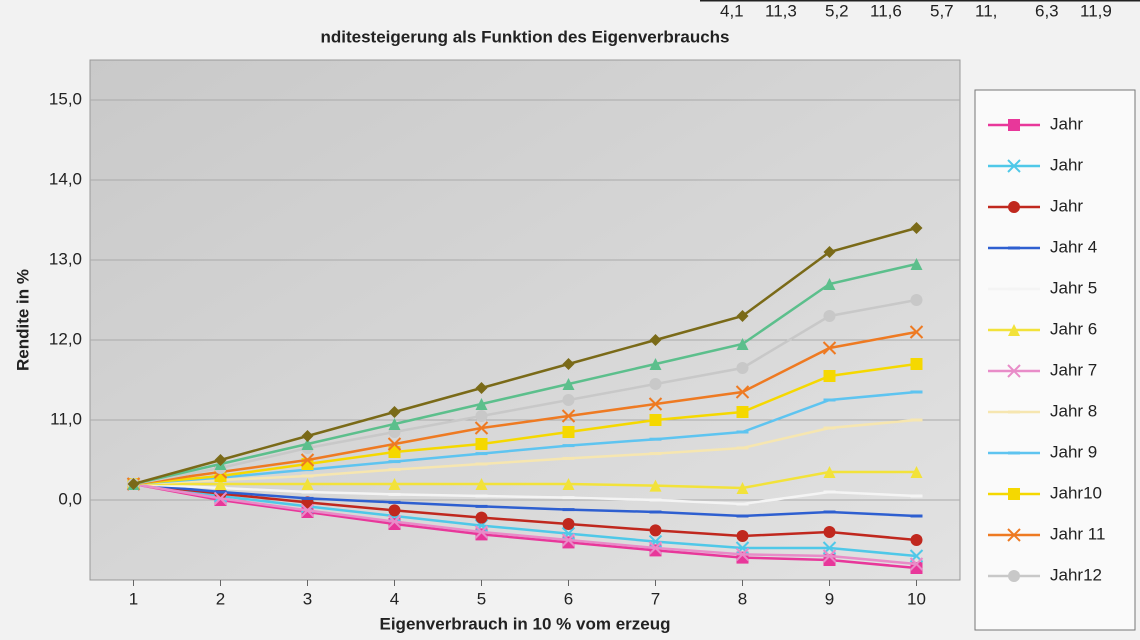  Describe the element at coordinates (1073, 369) in the screenshot. I see `legend-label: Jahr 7` at that location.